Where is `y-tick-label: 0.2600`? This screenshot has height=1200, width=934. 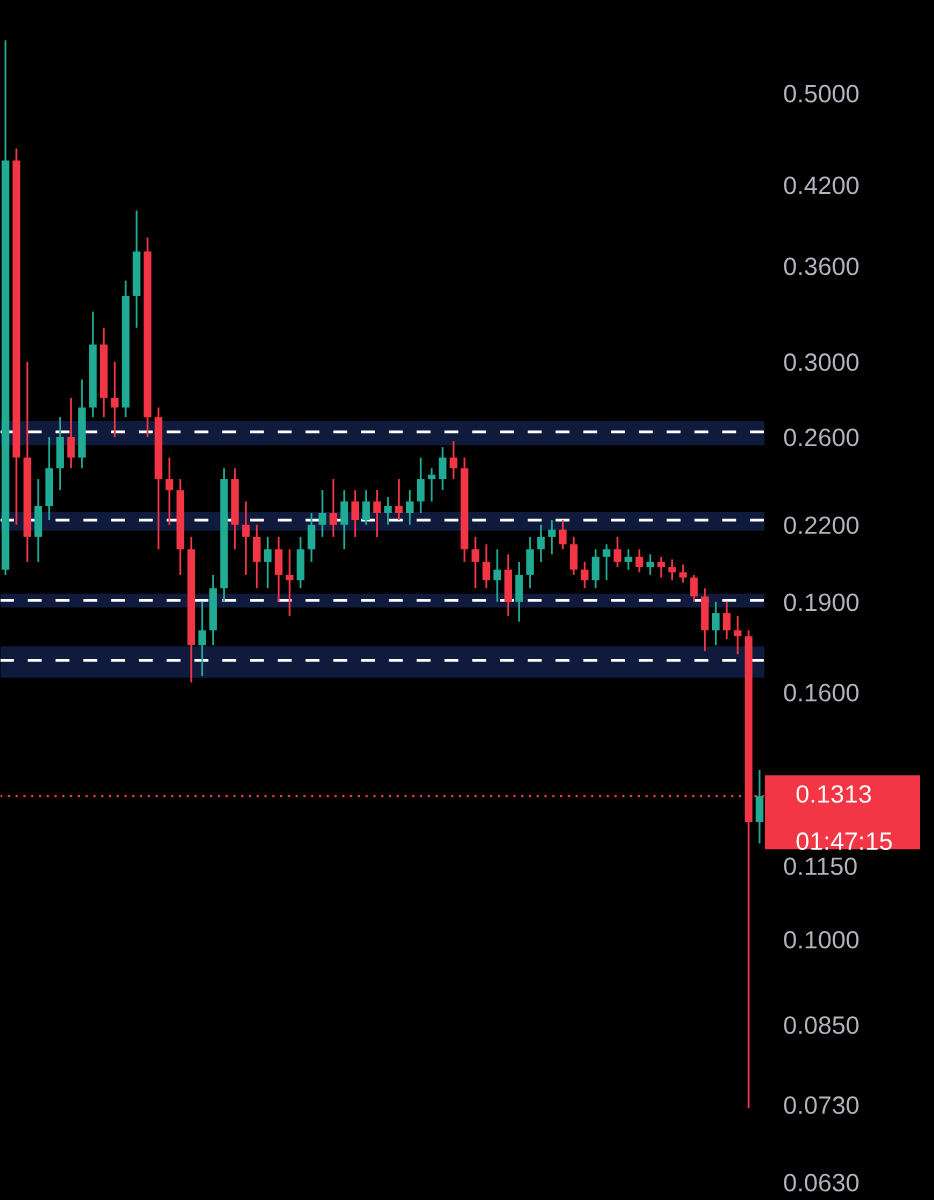
y-tick-label: 0.2600 is located at coordinates (821, 437).